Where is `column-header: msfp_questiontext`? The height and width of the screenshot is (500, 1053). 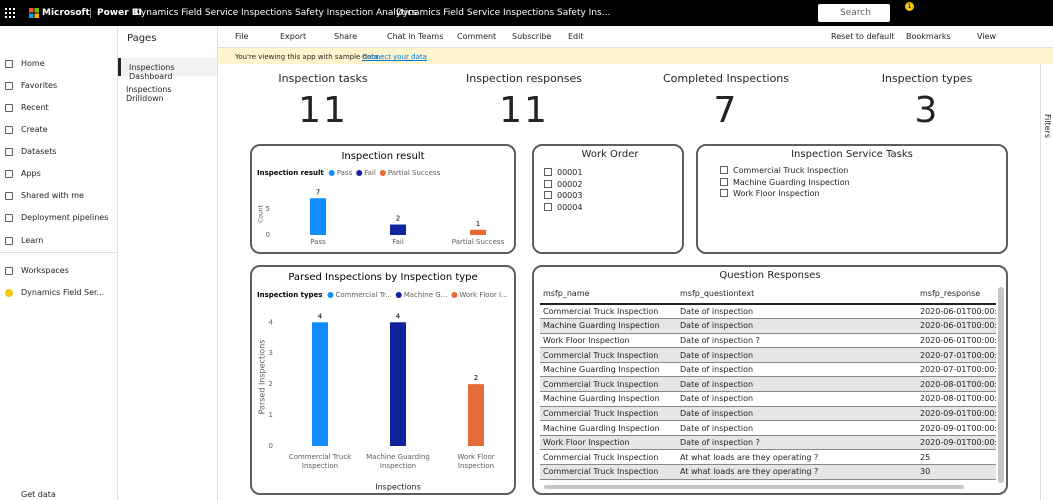
column-header: msfp_questiontext is located at coordinates (797, 294).